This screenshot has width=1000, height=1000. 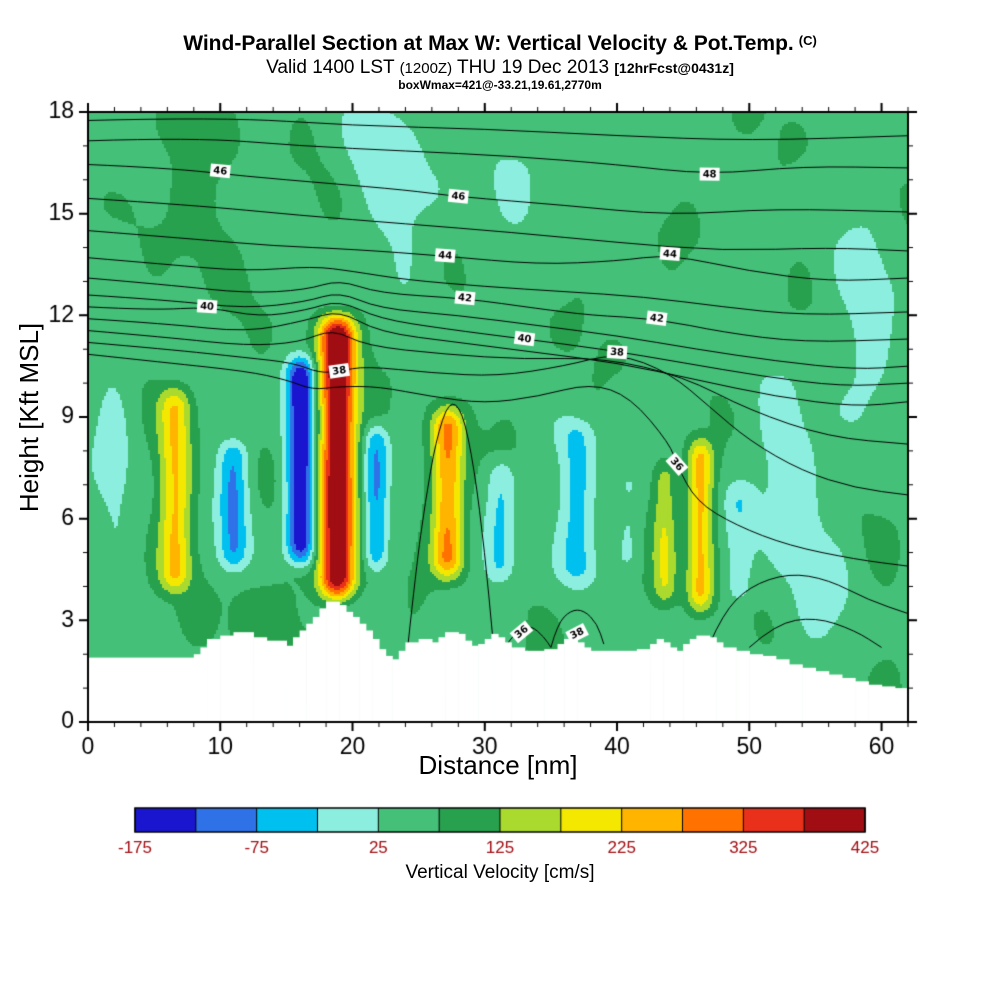 I want to click on y-axis-title-text: Height [Kft MSL], so click(x=29, y=417).